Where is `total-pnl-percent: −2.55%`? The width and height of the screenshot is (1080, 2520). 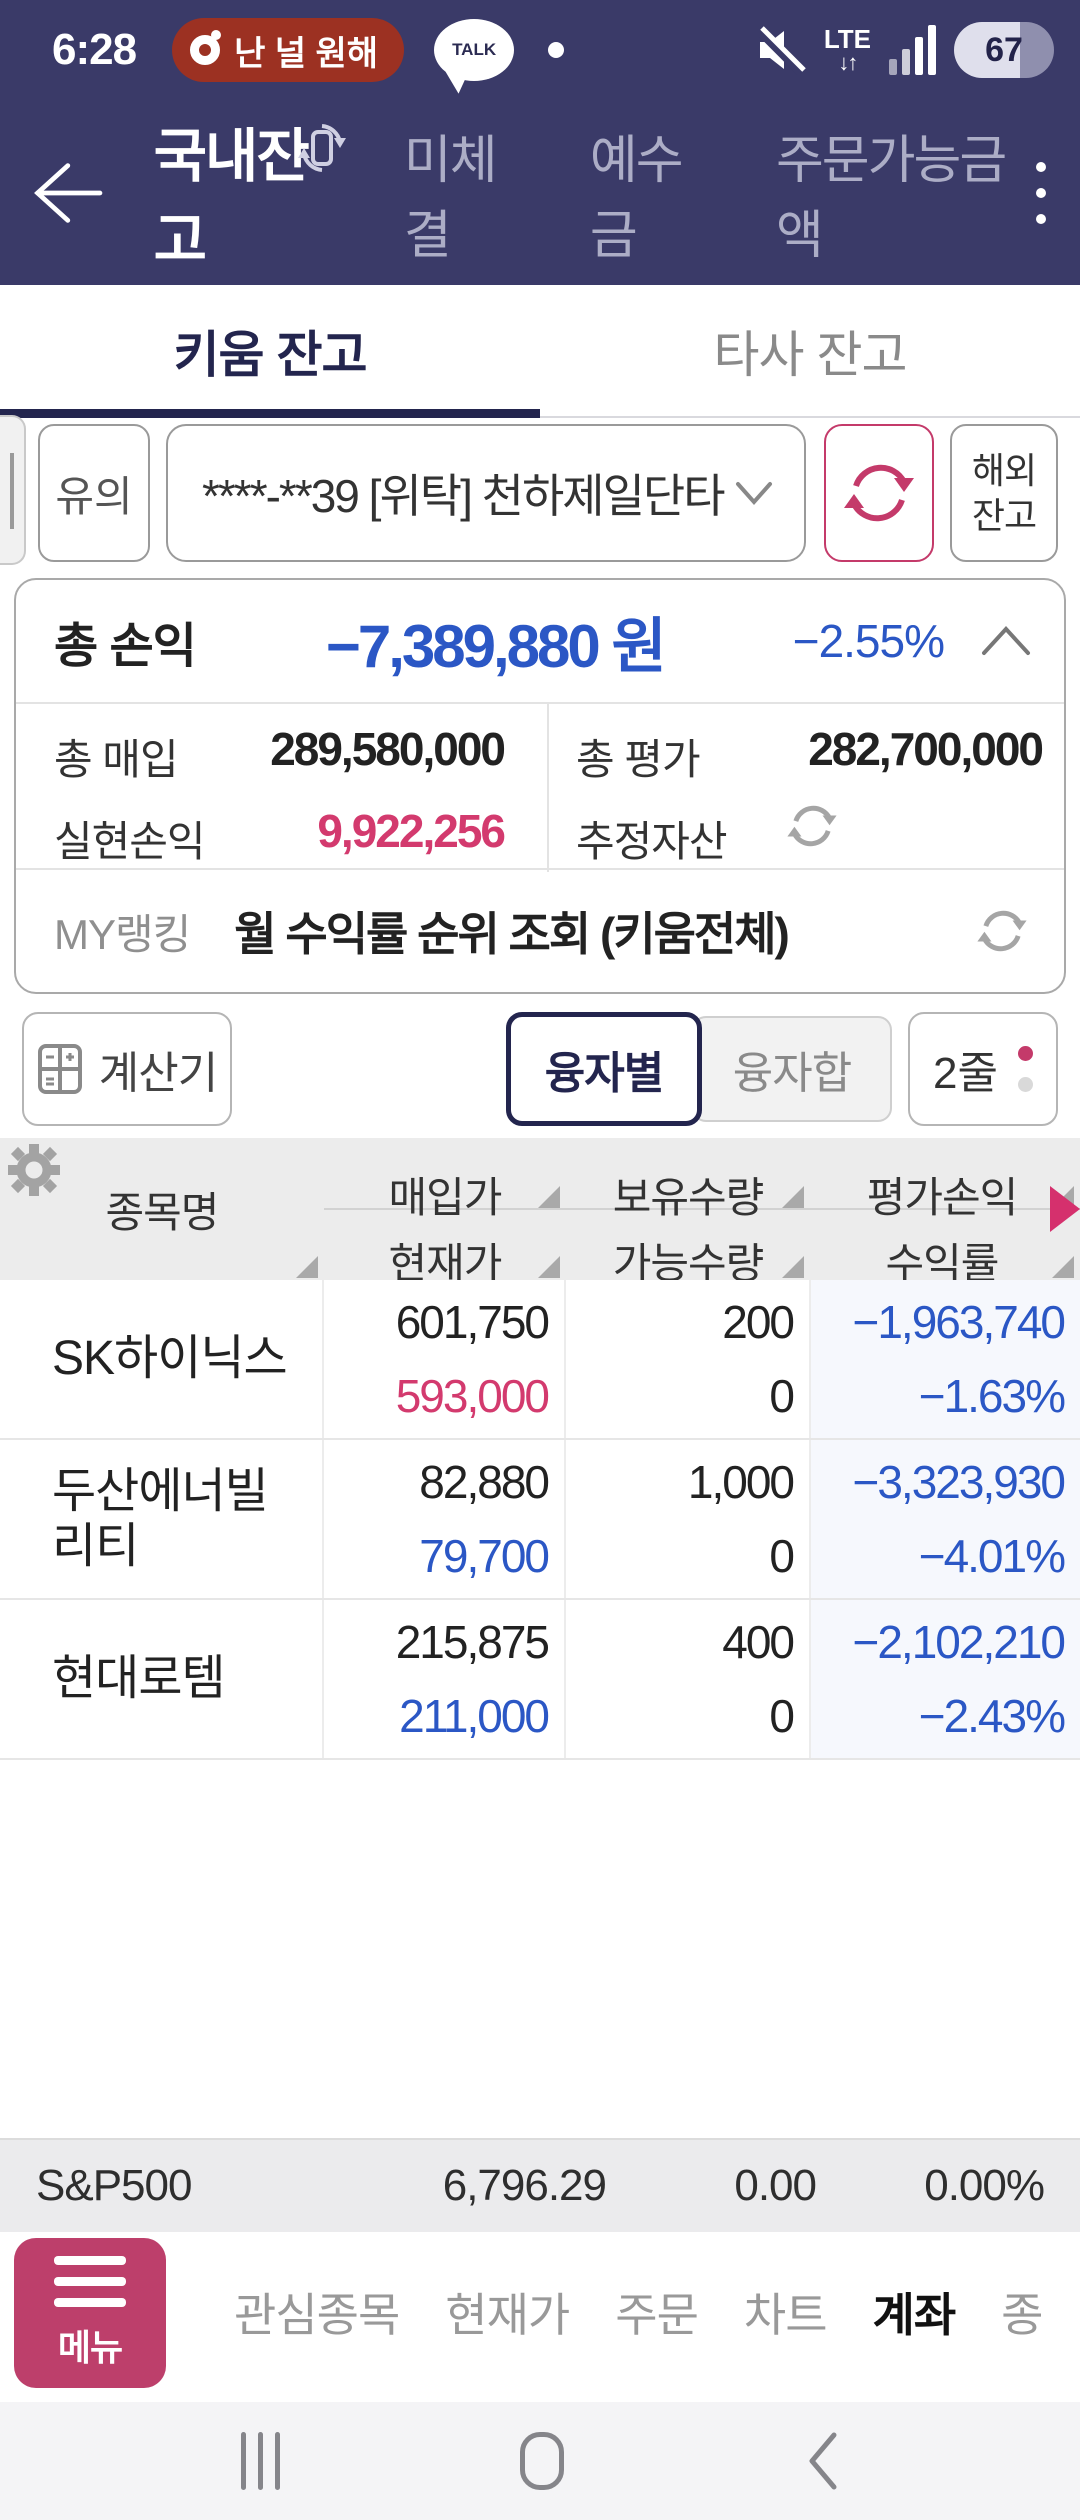 total-pnl-percent: −2.55% is located at coordinates (868, 641).